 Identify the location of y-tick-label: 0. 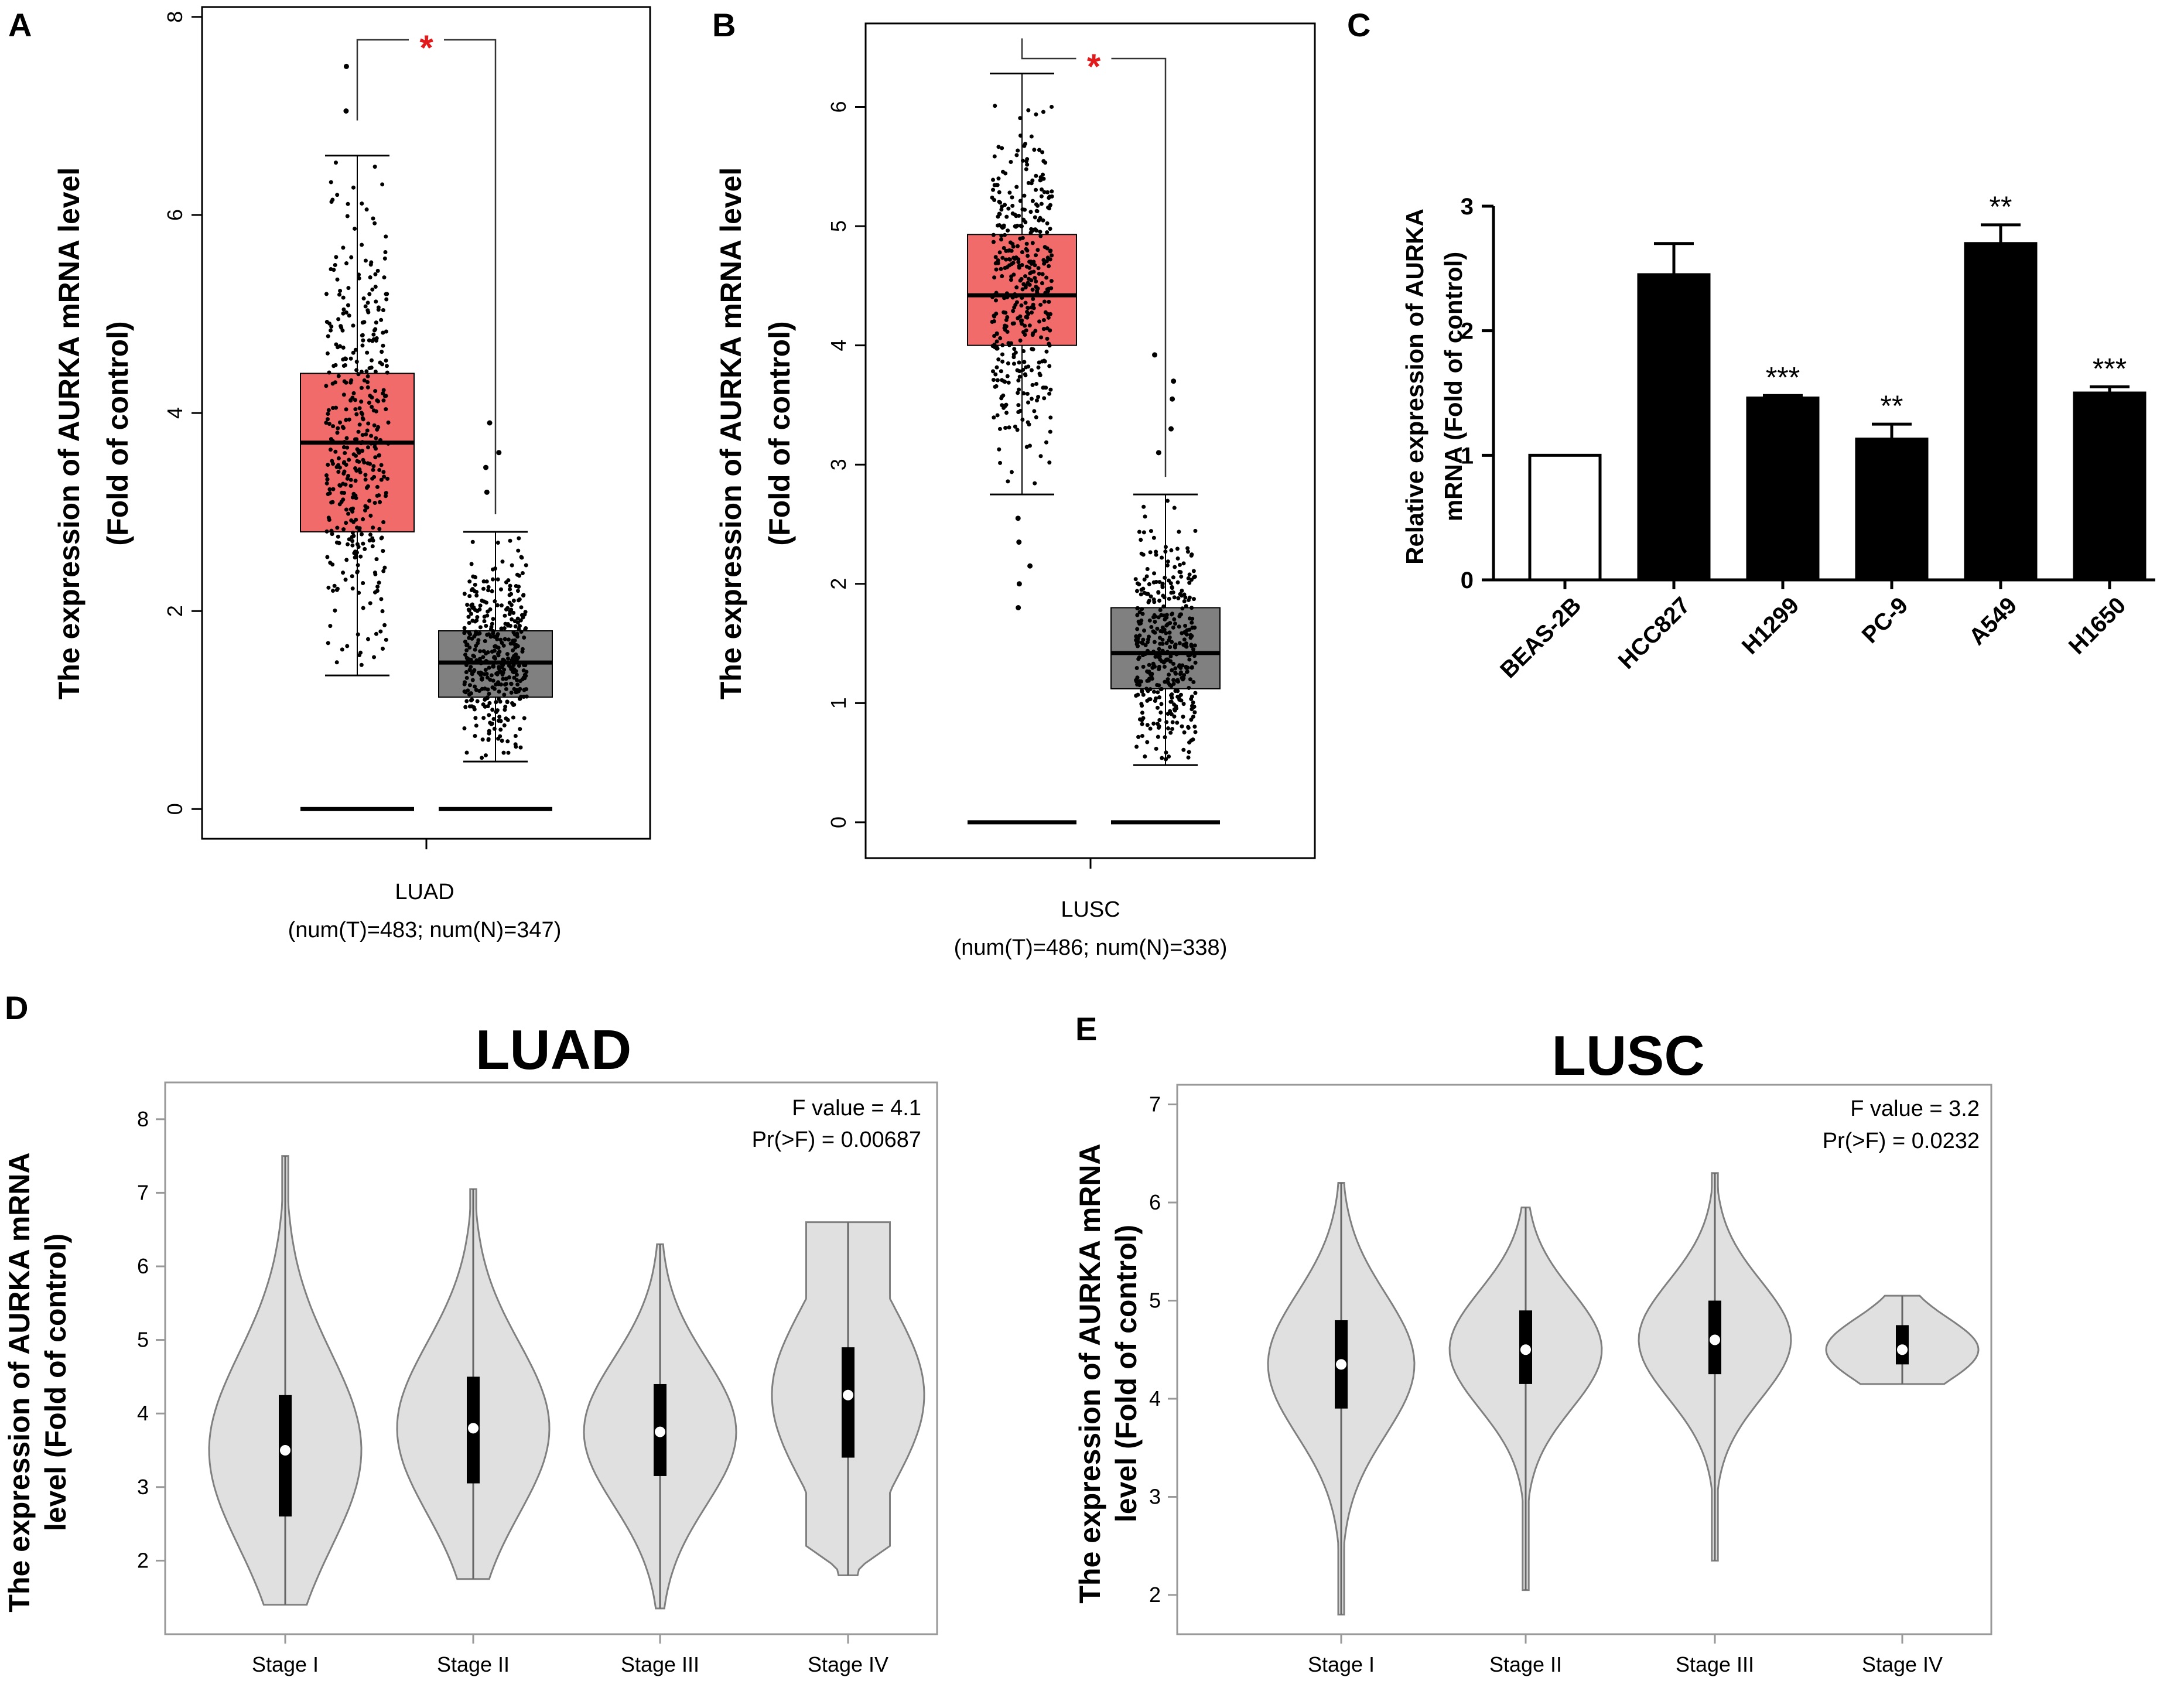
(1468, 580).